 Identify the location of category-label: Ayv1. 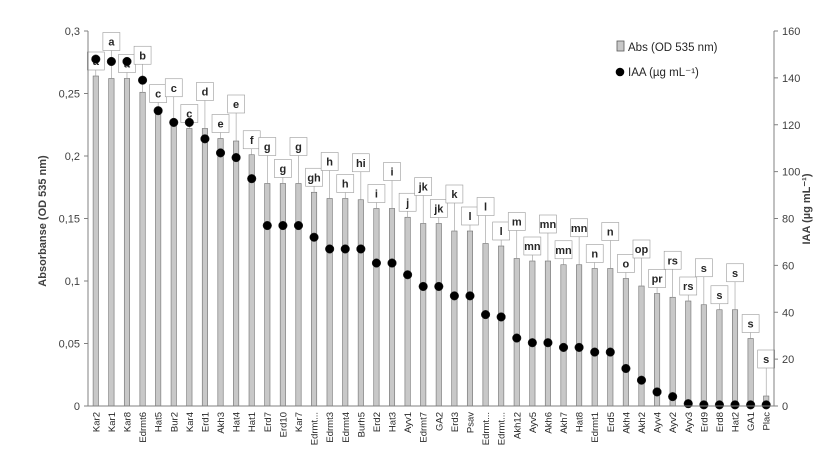
(408, 422).